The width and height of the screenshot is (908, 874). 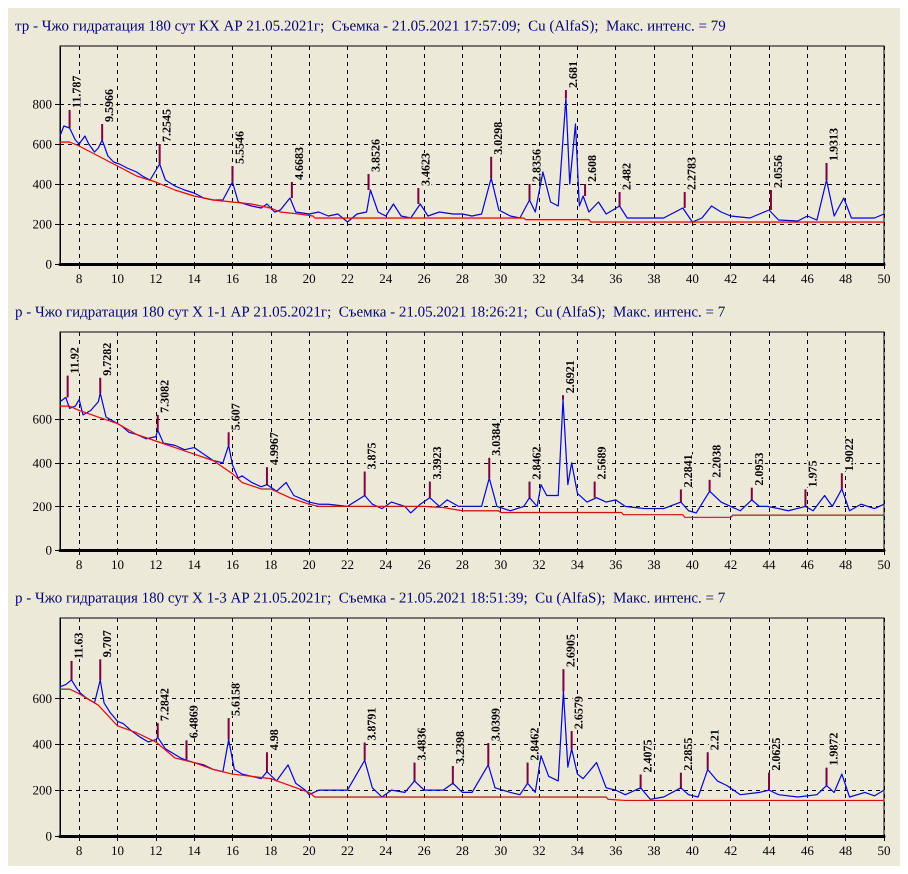 What do you see at coordinates (165, 396) in the screenshot?
I see `annotation: 7.3082` at bounding box center [165, 396].